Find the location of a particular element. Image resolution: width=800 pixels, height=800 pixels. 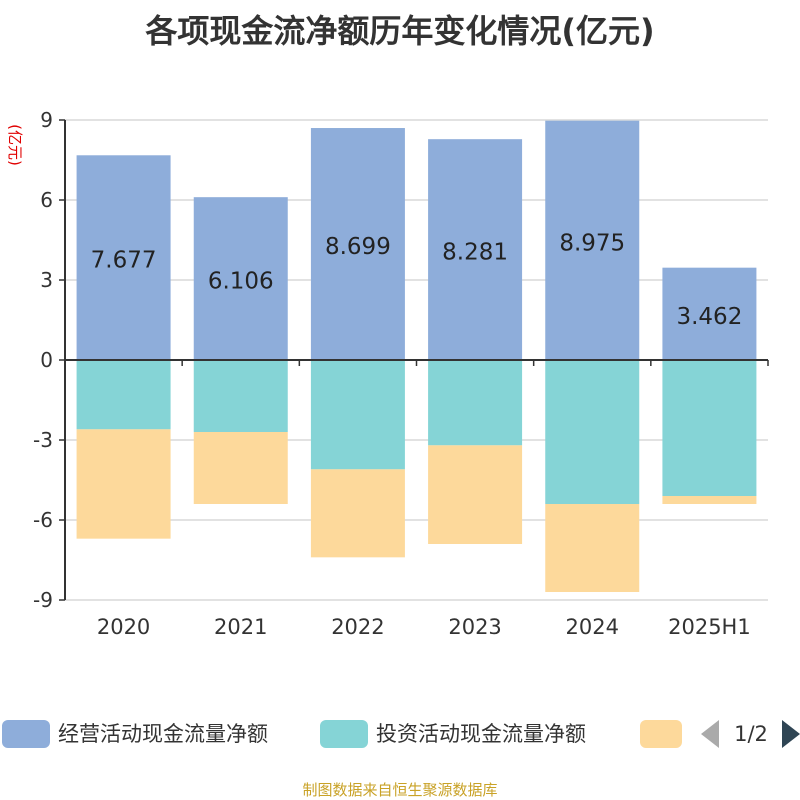

x-tick-label: 2023 is located at coordinates (474, 627).